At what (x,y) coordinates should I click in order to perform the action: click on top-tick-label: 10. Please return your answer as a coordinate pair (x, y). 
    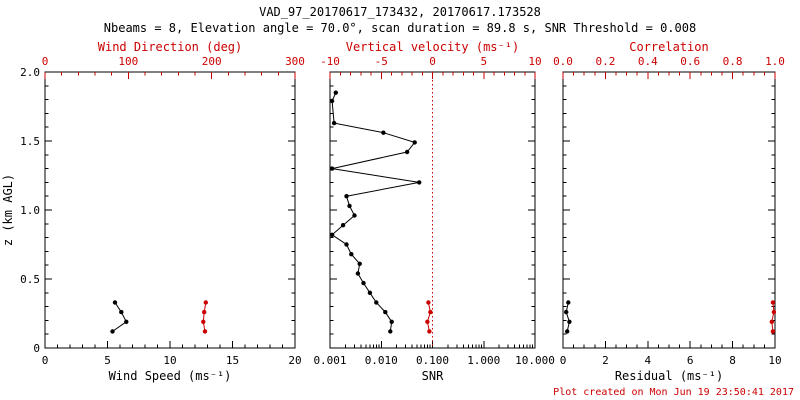
    Looking at the image, I should click on (534, 61).